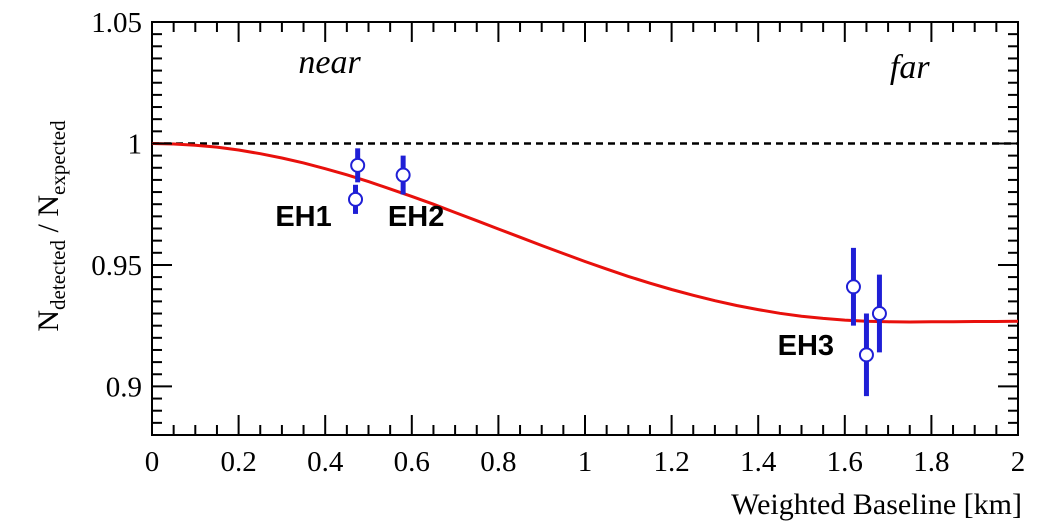  I want to click on y-axis-title-sep: /, so click(48, 228).